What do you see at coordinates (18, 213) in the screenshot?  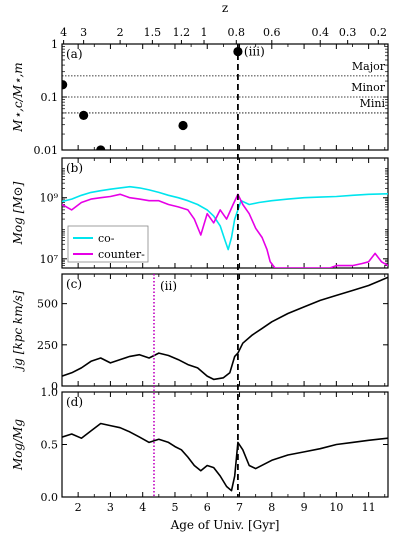 I see `y-axis-label: Mog [M⊙]` at bounding box center [18, 213].